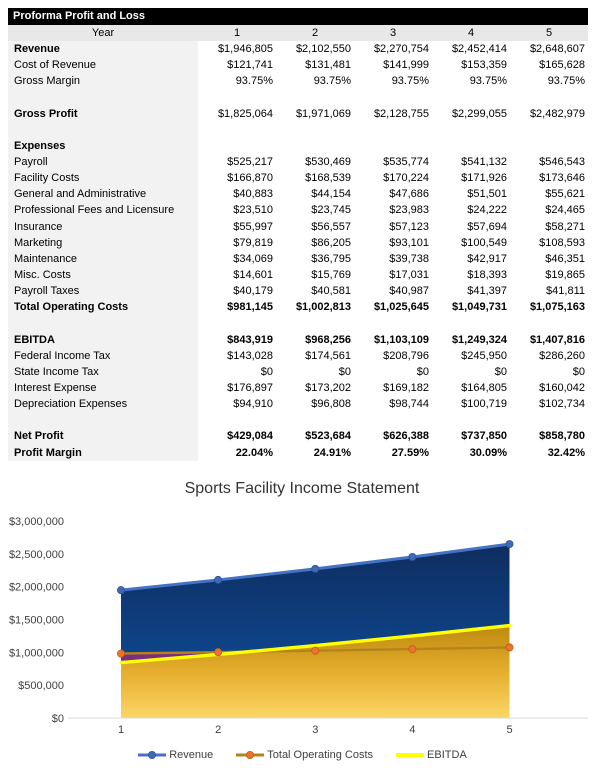 The width and height of the screenshot is (604, 778). Describe the element at coordinates (36, 653) in the screenshot. I see `y-axis-tick-label: $1,000,000` at that location.